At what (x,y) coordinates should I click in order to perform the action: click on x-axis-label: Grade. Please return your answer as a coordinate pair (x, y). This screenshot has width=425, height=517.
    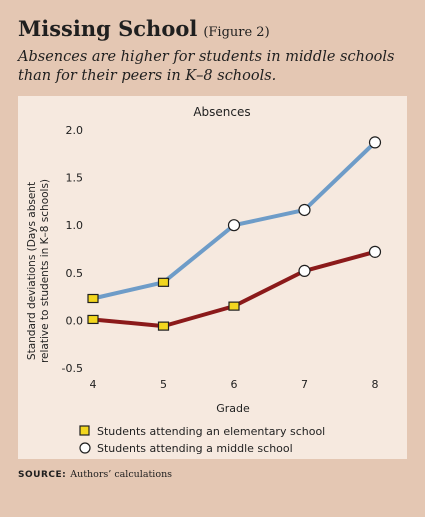
    Looking at the image, I should click on (233, 408).